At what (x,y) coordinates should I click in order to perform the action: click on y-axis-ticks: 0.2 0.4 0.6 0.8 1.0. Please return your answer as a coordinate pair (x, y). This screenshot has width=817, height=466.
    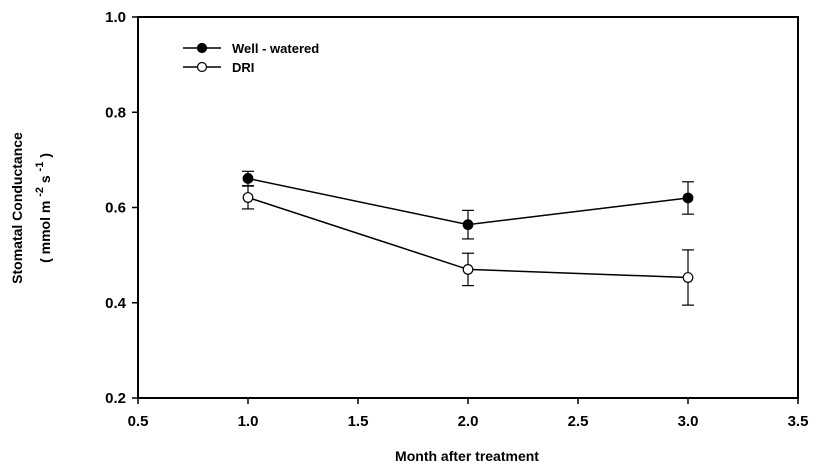
    Looking at the image, I should click on (121, 208).